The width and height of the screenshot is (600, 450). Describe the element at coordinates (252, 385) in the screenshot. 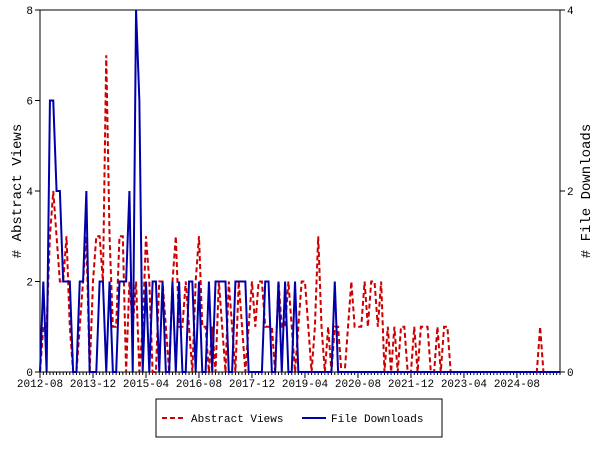

I see `x-tick-label: 2017-12` at that location.